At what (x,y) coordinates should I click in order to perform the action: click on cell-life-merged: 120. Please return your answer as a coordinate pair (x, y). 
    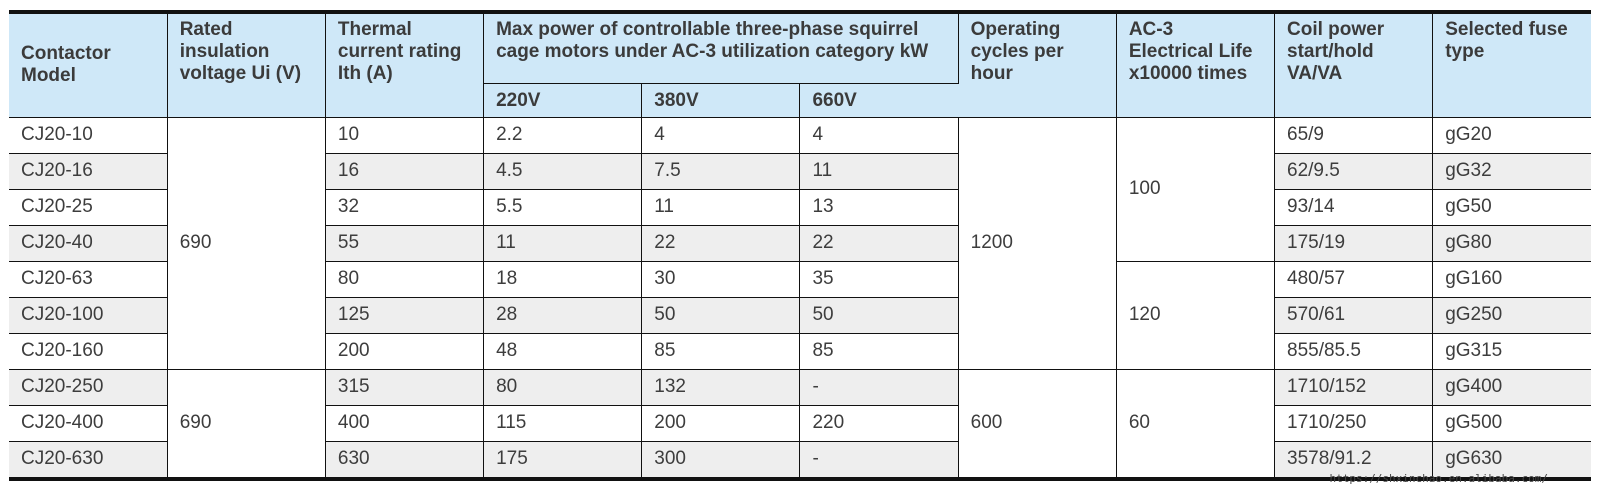
    Looking at the image, I should click on (1196, 315).